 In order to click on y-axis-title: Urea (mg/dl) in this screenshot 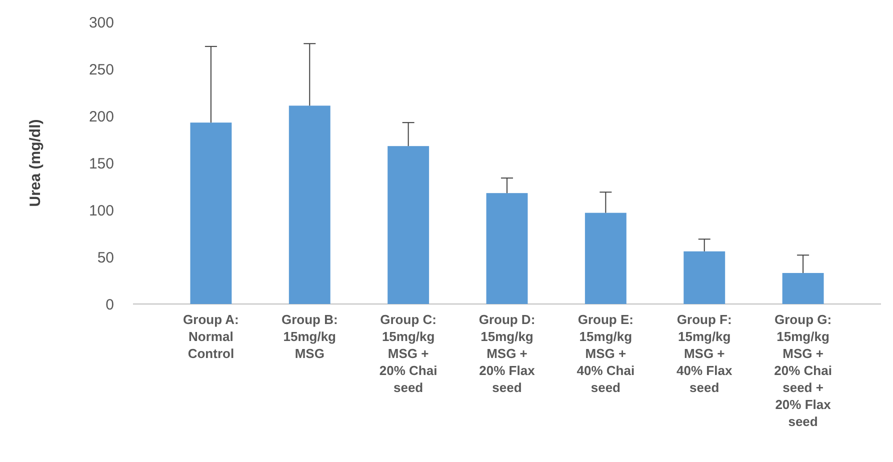, I will do `click(35, 163)`.